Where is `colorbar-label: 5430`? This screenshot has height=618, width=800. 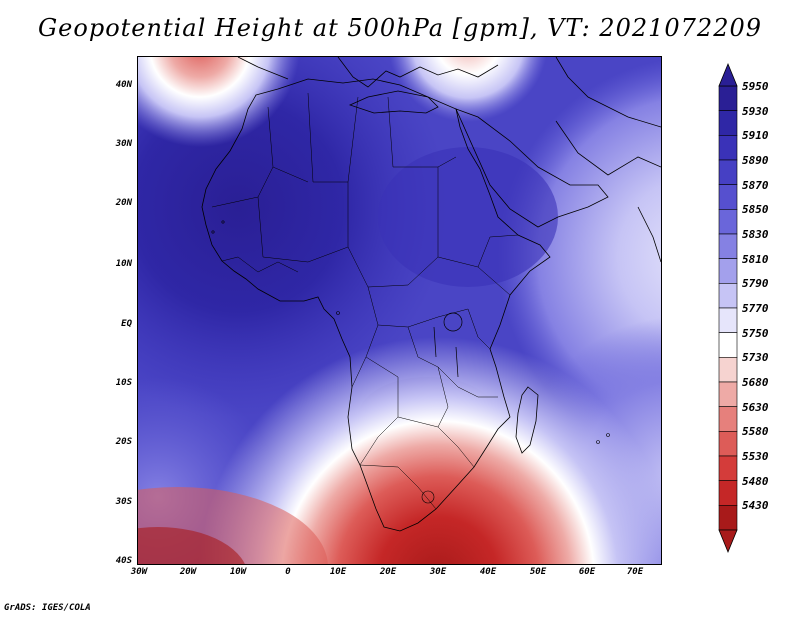 colorbar-label: 5430 is located at coordinates (755, 506).